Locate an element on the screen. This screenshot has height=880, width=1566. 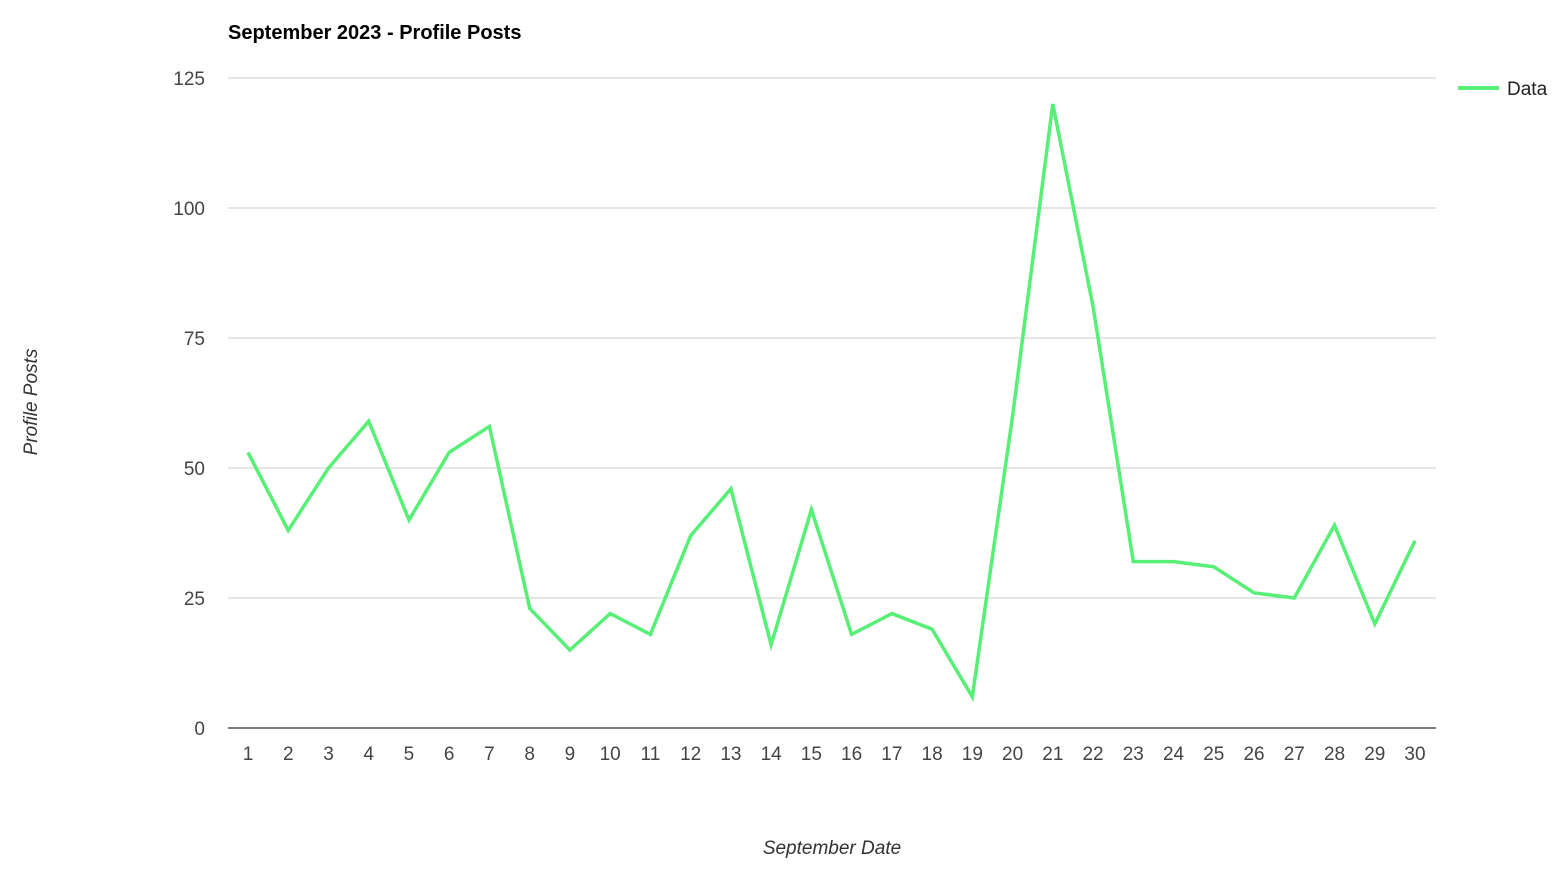
x-tick-label: 10 is located at coordinates (610, 754).